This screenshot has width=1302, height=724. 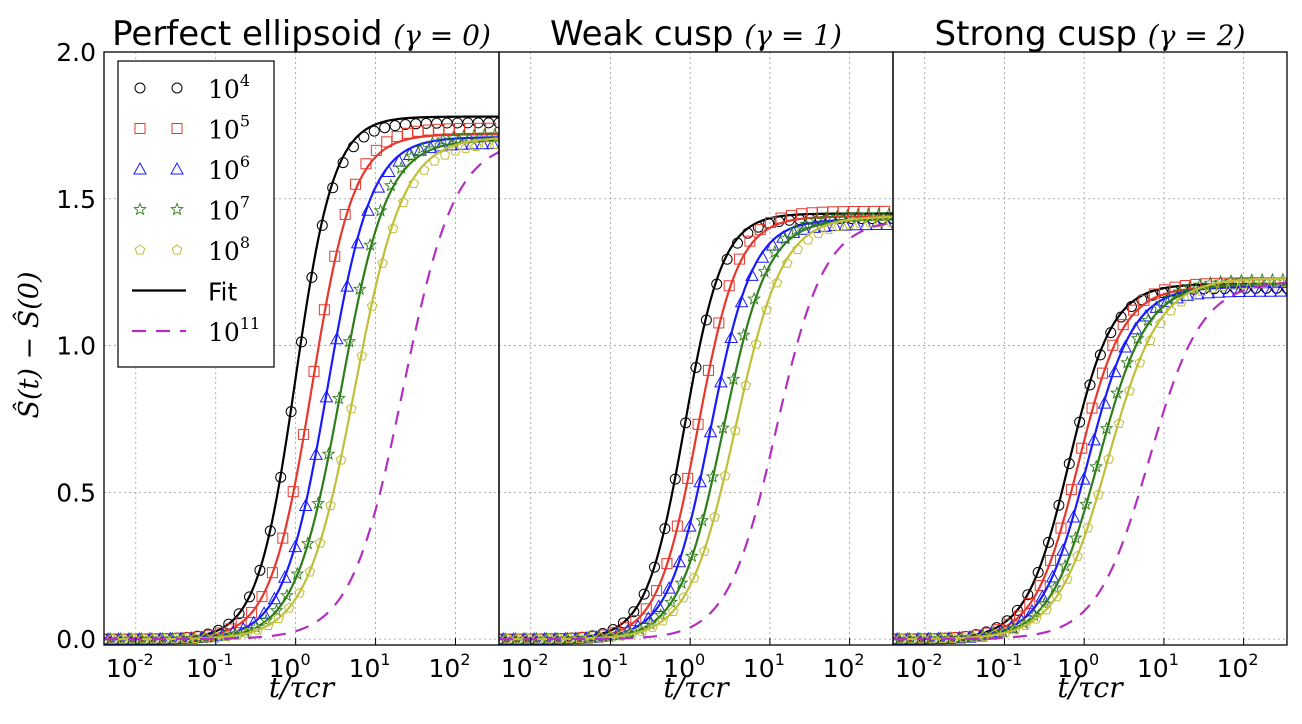 I want to click on panel-title: Weak cusp (γ = 1), so click(x=696, y=34).